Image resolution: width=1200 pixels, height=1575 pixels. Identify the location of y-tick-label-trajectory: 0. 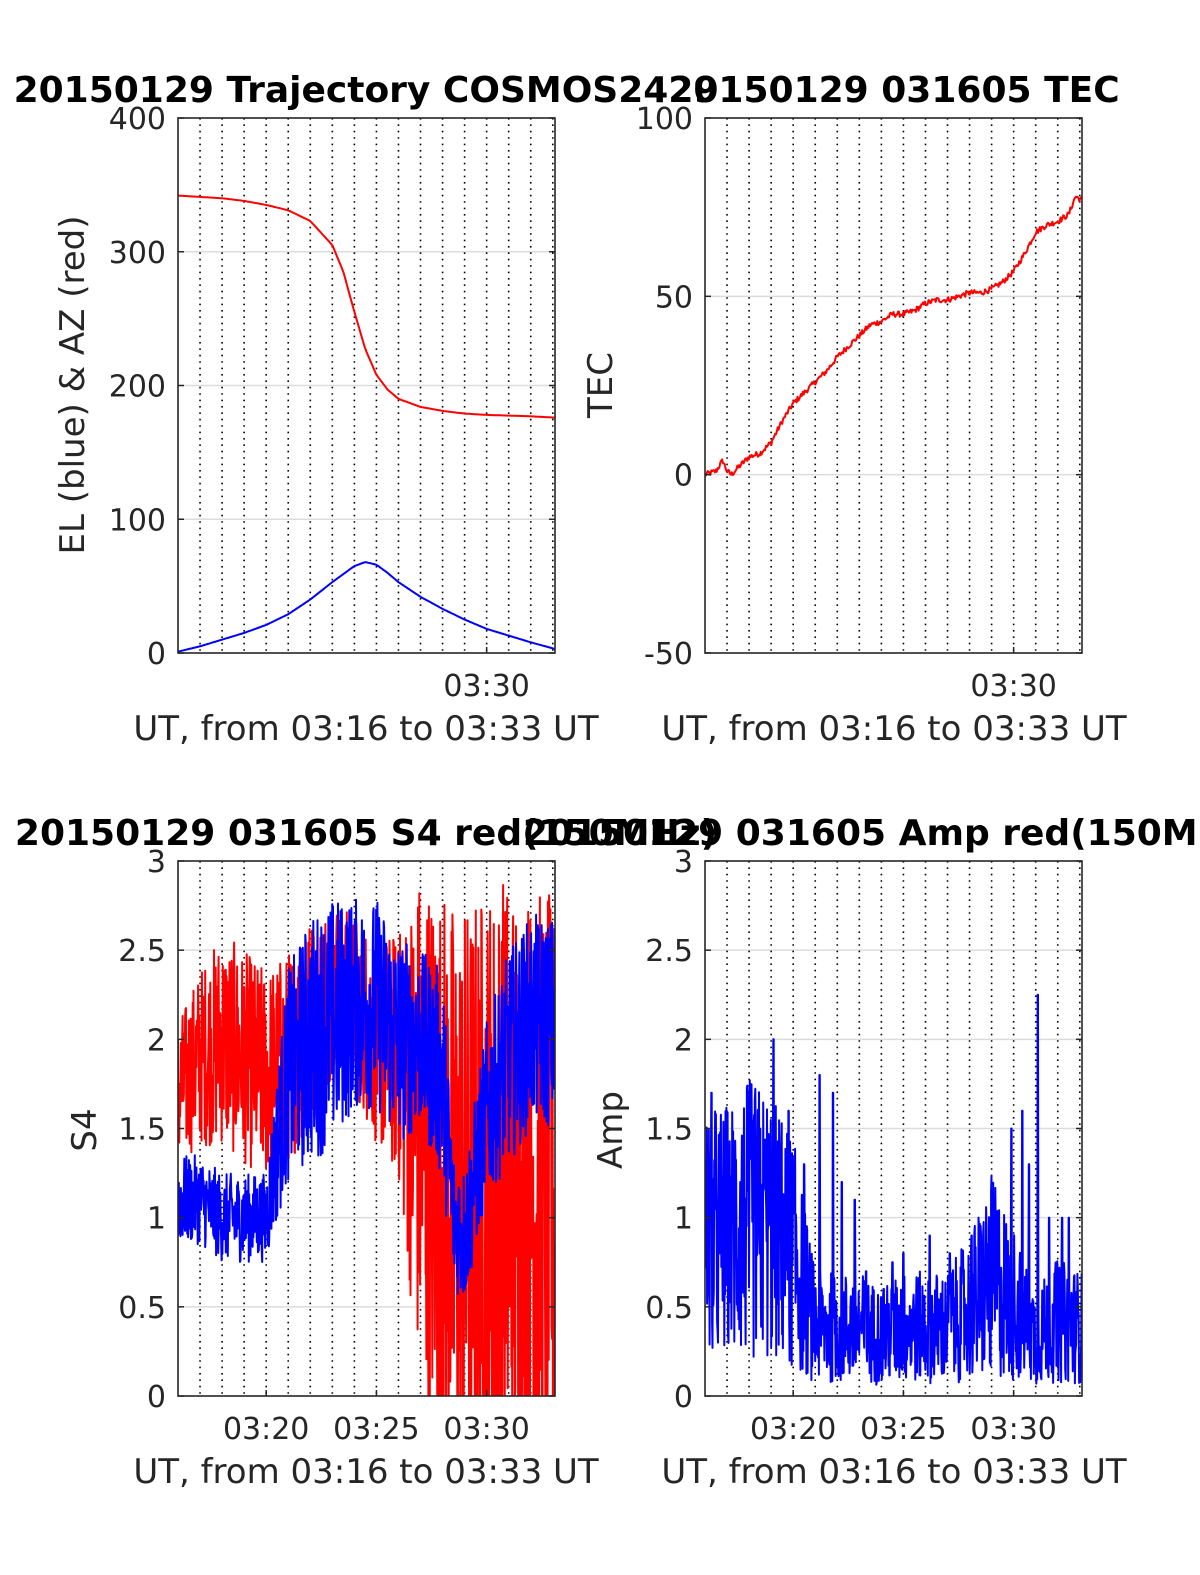
(156, 654).